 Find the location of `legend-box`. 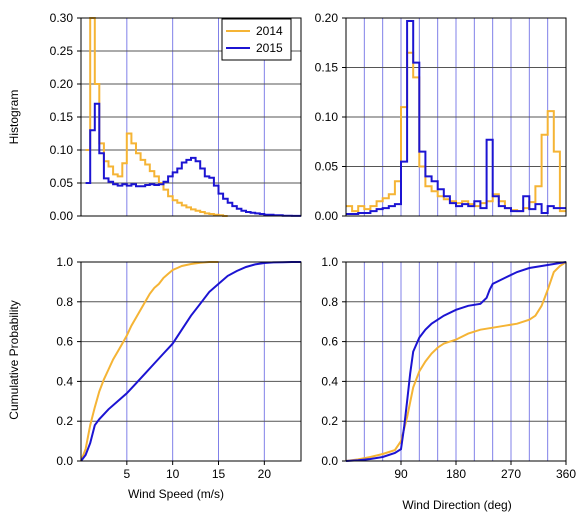

legend-box is located at coordinates (256, 39).